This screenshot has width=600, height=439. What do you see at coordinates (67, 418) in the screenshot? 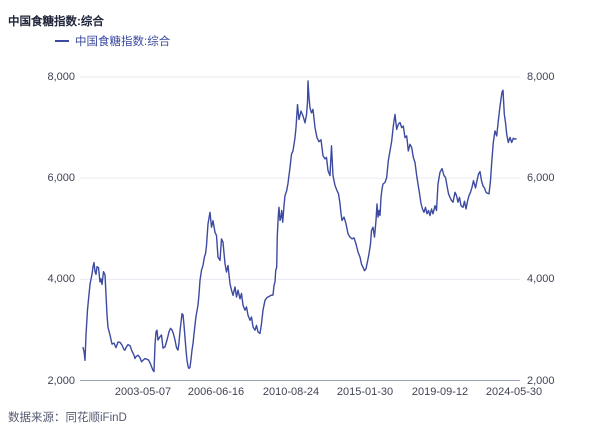
I see `data-source-label: 数据来源：同花顺iFinD` at bounding box center [67, 418].